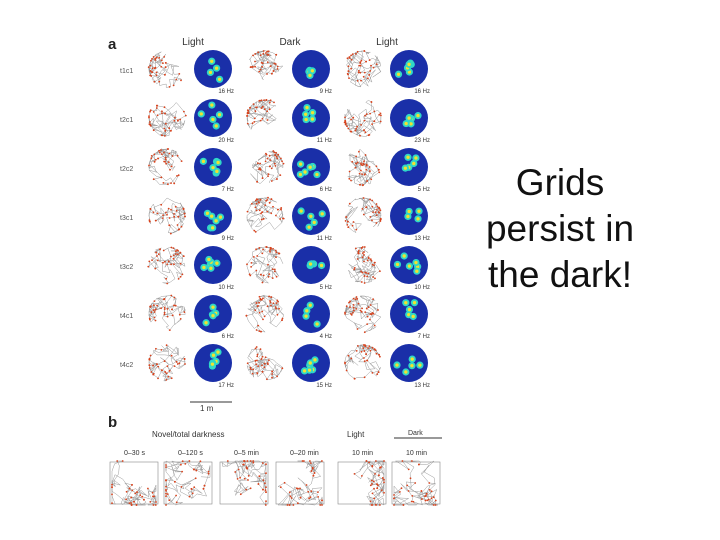  Describe the element at coordinates (415, 433) in the screenshot. I see `group-dark-label: Dark` at that location.